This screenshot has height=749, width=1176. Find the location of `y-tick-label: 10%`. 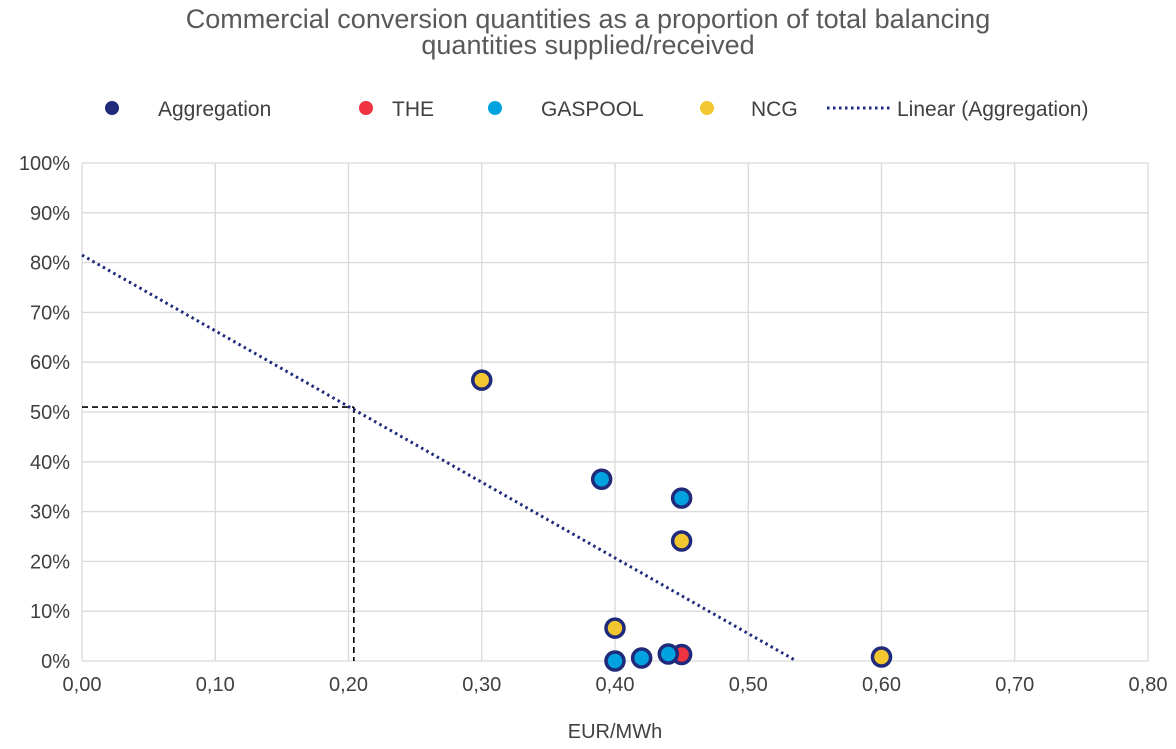

y-tick-label: 10% is located at coordinates (50, 612).